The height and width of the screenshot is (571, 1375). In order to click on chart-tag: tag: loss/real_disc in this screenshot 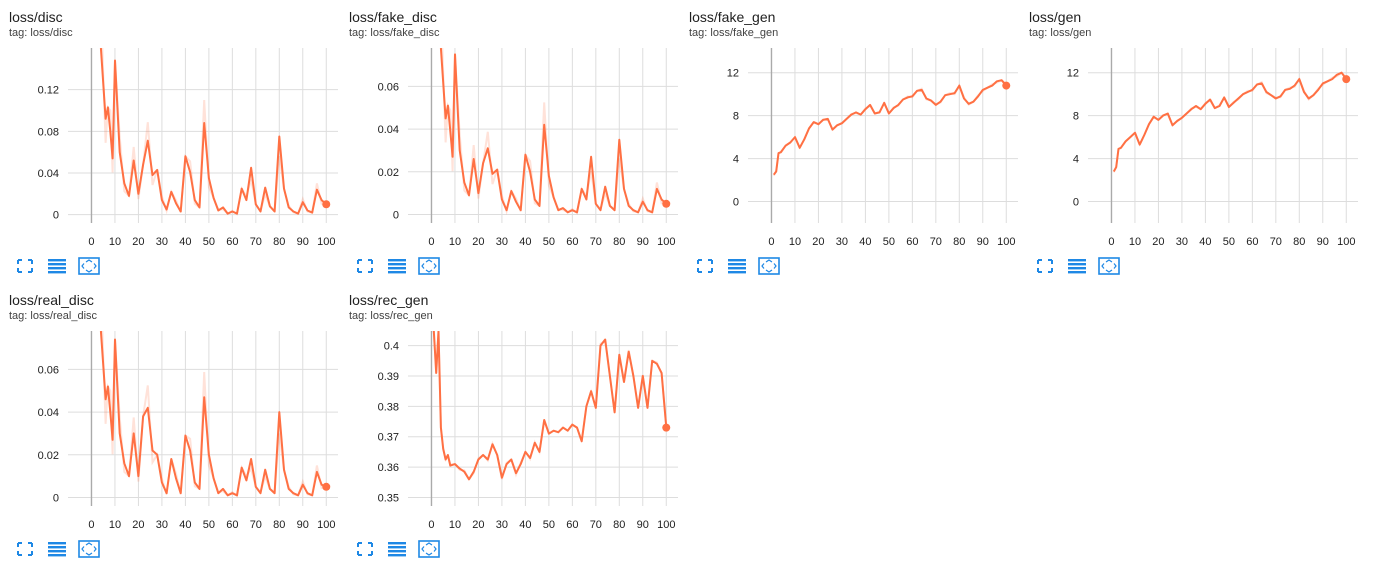, I will do `click(53, 316)`.